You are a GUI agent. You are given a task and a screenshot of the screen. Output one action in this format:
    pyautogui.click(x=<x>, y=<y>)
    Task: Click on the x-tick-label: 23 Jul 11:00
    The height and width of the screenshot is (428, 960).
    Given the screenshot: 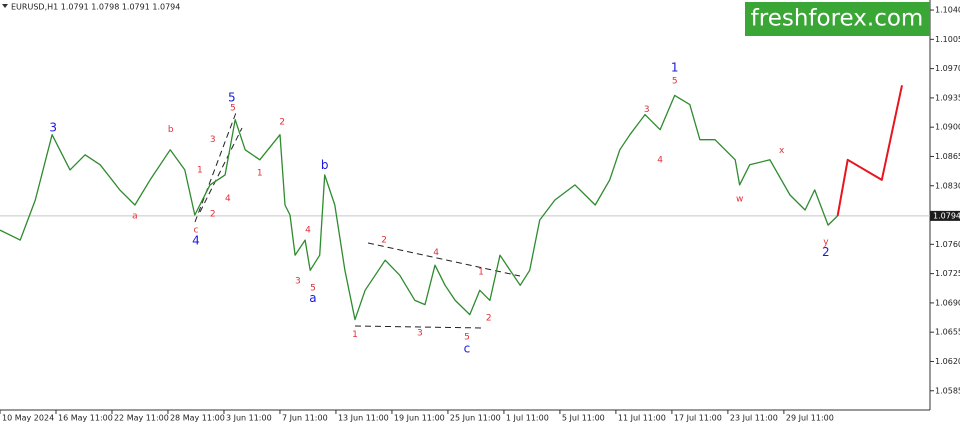 What is the action you would take?
    pyautogui.click(x=754, y=418)
    